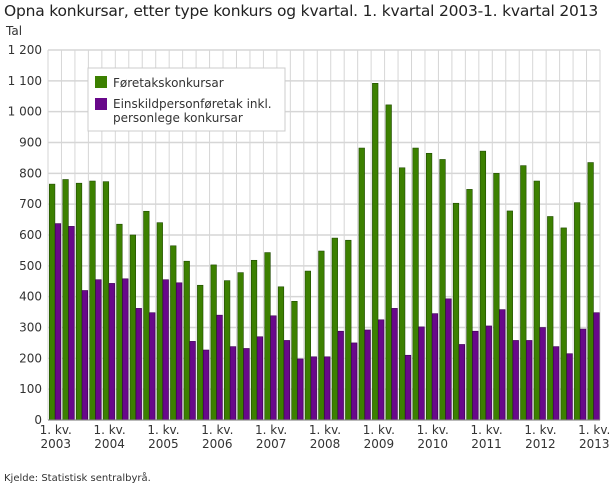 This screenshot has height=488, width=610. What do you see at coordinates (55, 444) in the screenshot?
I see `x-tick-label: 2003` at bounding box center [55, 444].